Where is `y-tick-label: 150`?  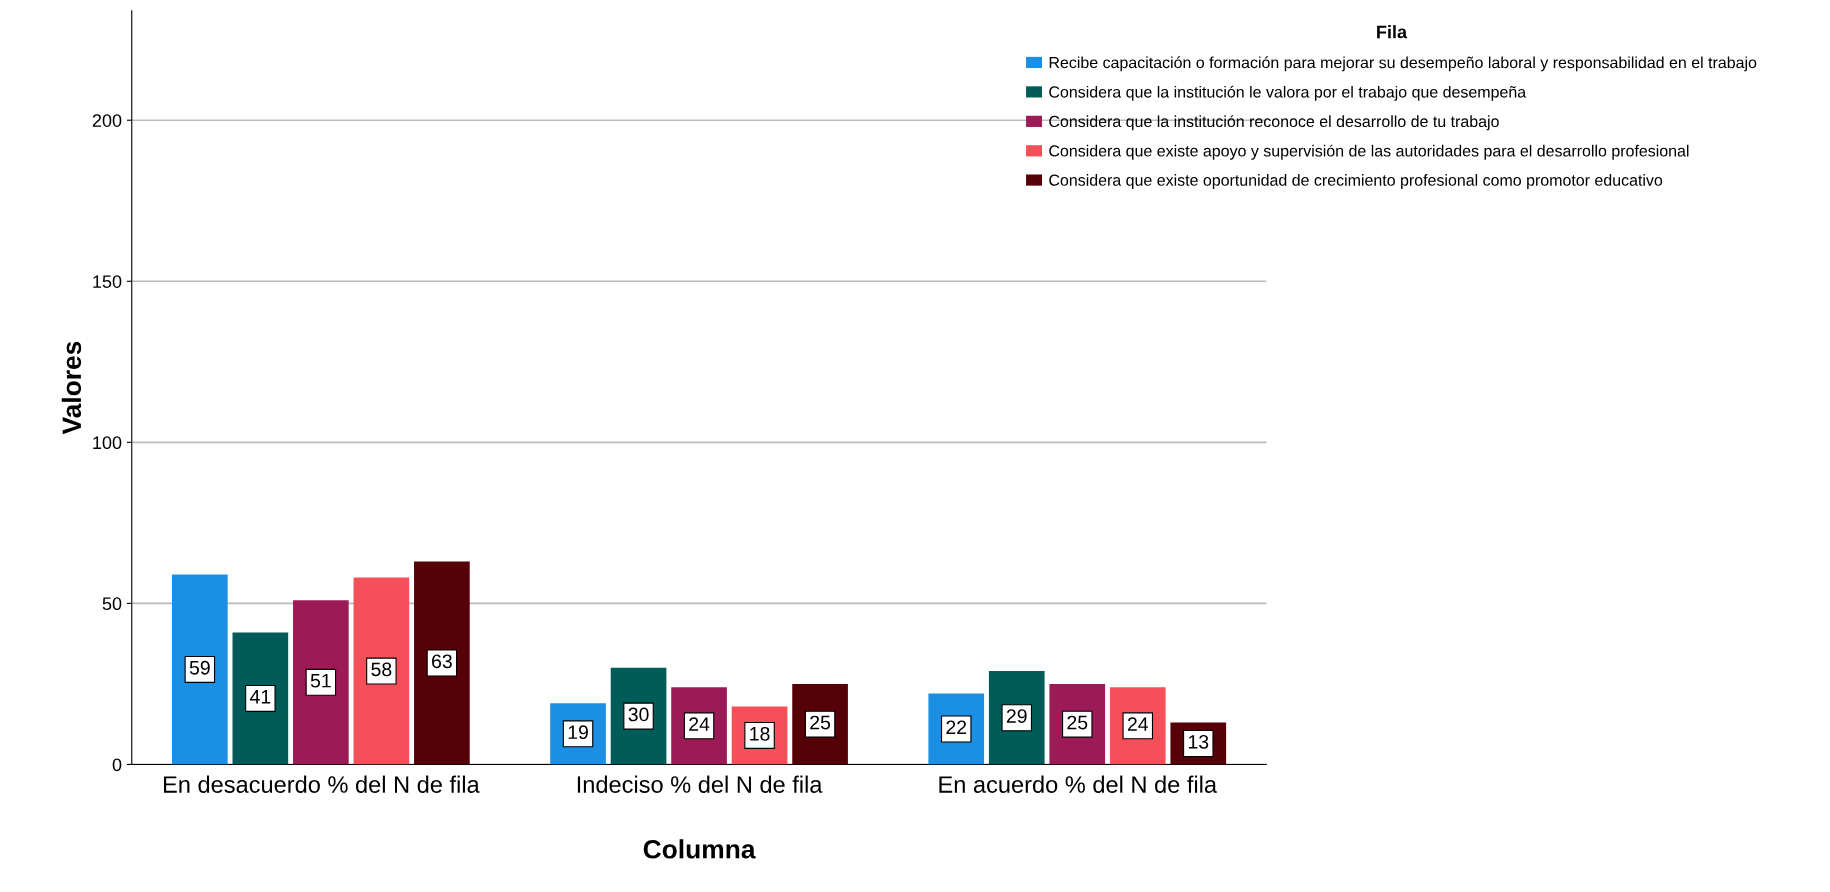 y-tick-label: 150 is located at coordinates (107, 281).